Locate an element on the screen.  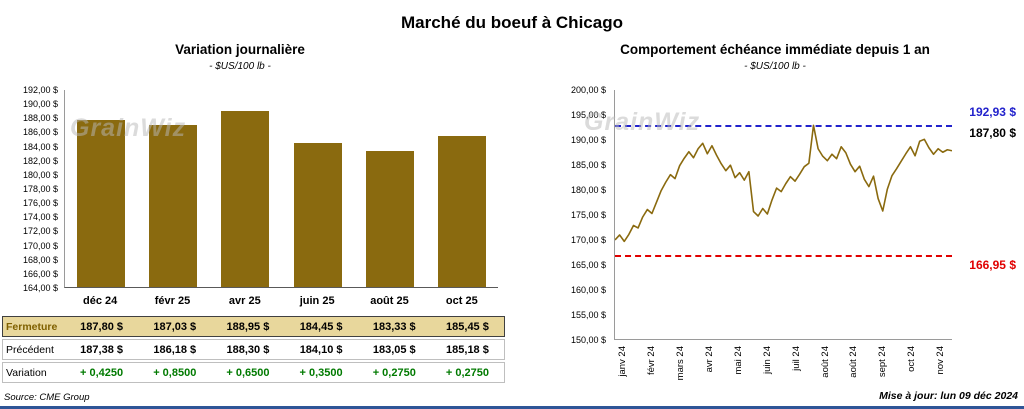
table-cell: 187,03 $ is located at coordinates (175, 326).